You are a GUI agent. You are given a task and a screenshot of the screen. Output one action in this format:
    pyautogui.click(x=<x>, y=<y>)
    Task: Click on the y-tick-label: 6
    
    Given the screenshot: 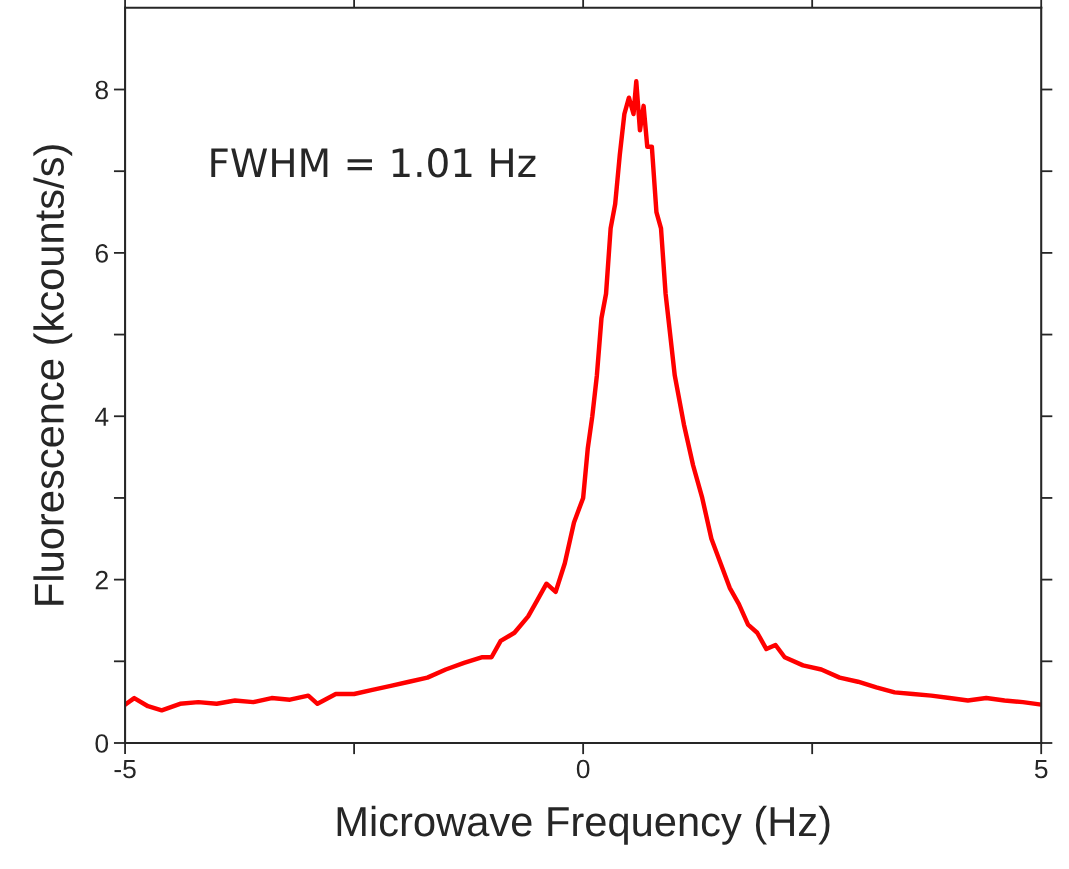 What is the action you would take?
    pyautogui.click(x=101, y=253)
    